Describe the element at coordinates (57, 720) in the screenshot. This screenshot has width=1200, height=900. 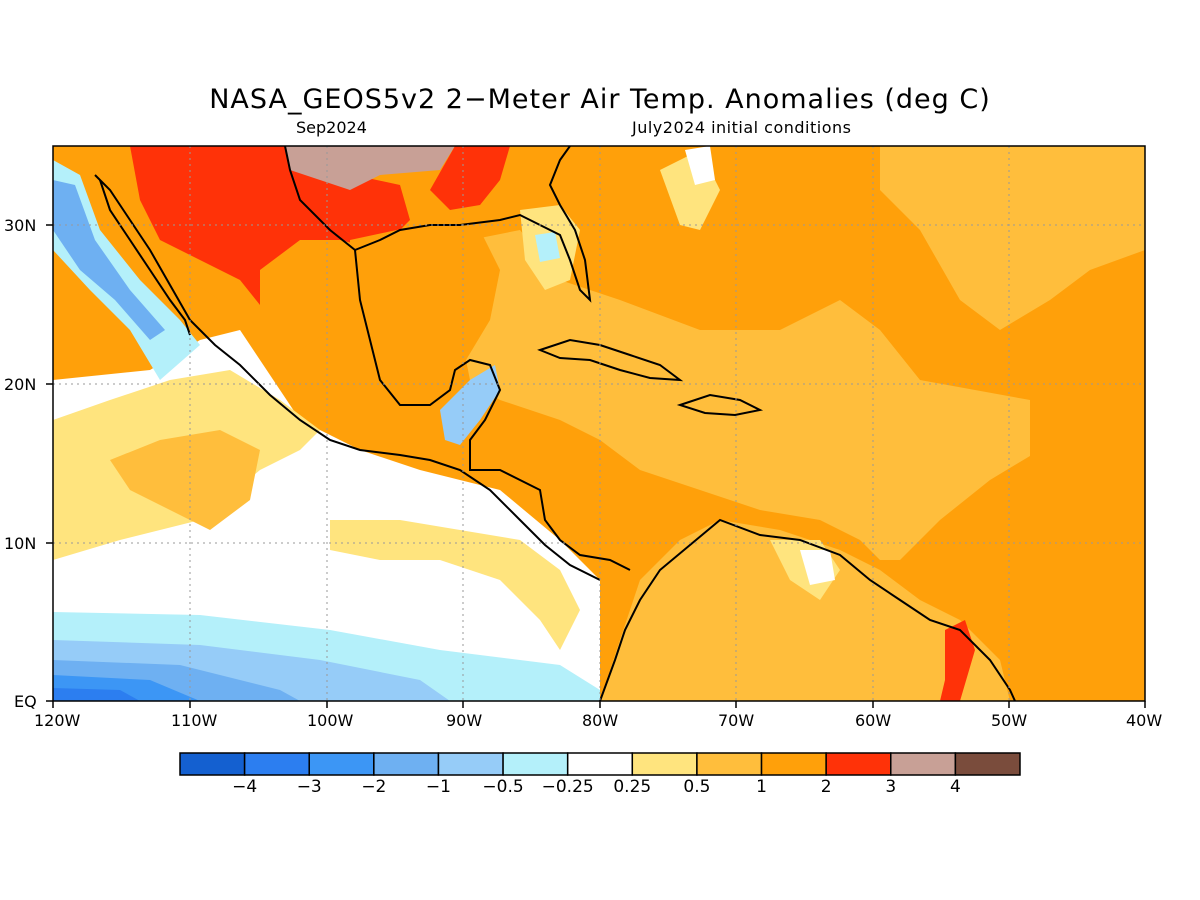
I see `lon-label: 120W` at that location.